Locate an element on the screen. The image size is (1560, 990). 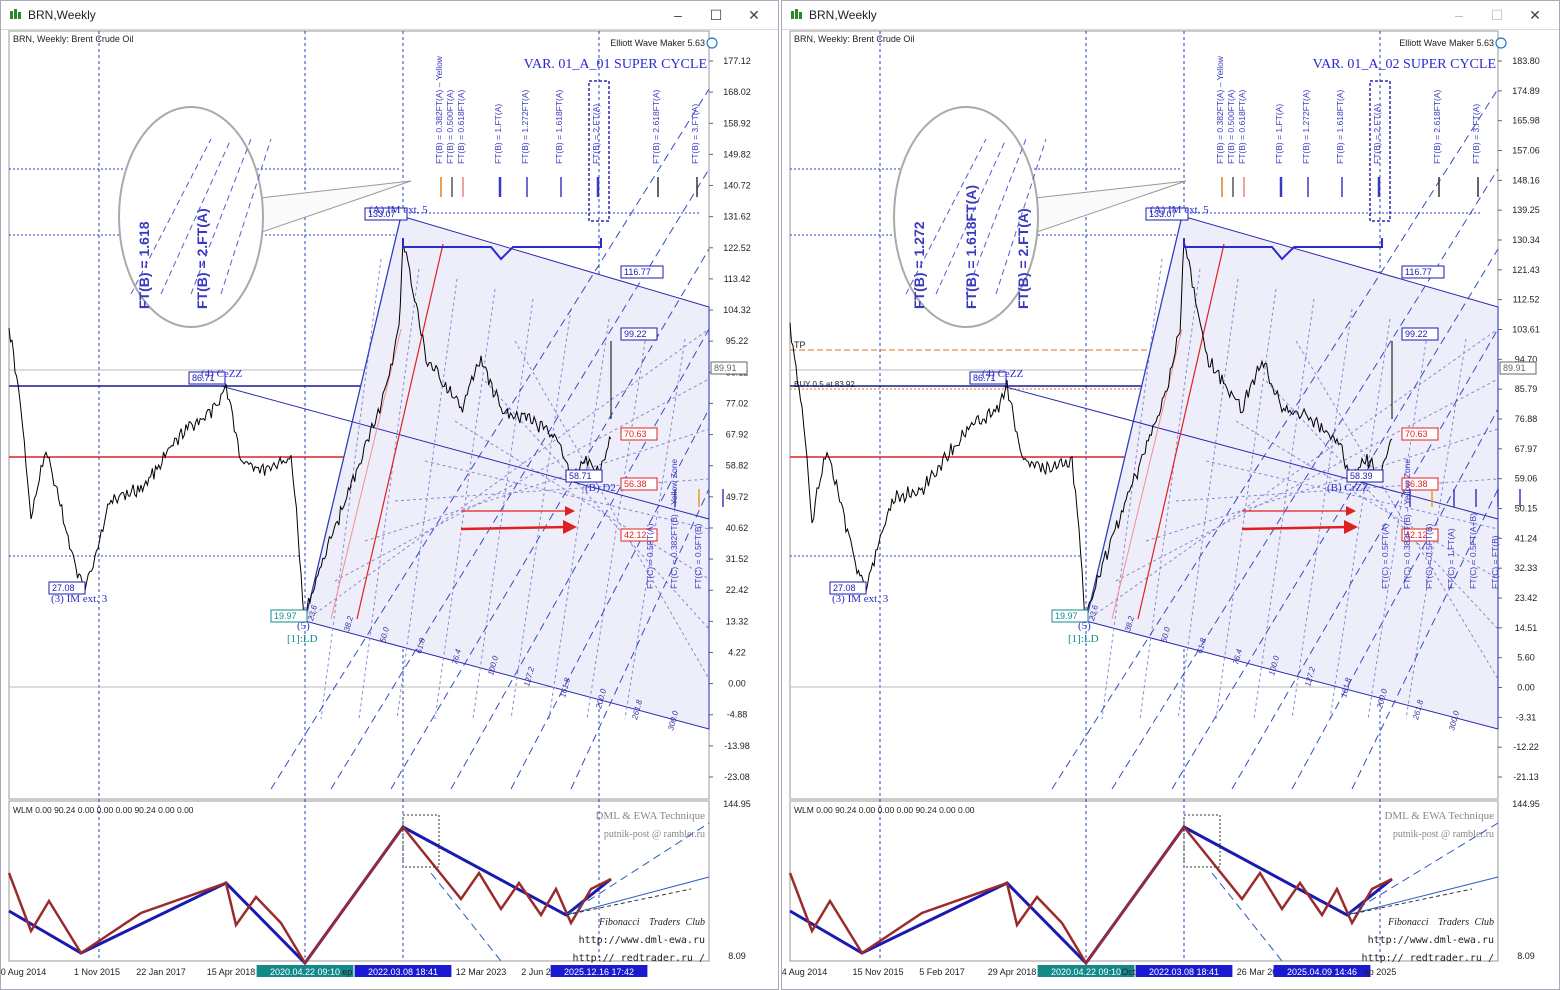
price-axis-label: -4.88 is located at coordinates (737, 715).